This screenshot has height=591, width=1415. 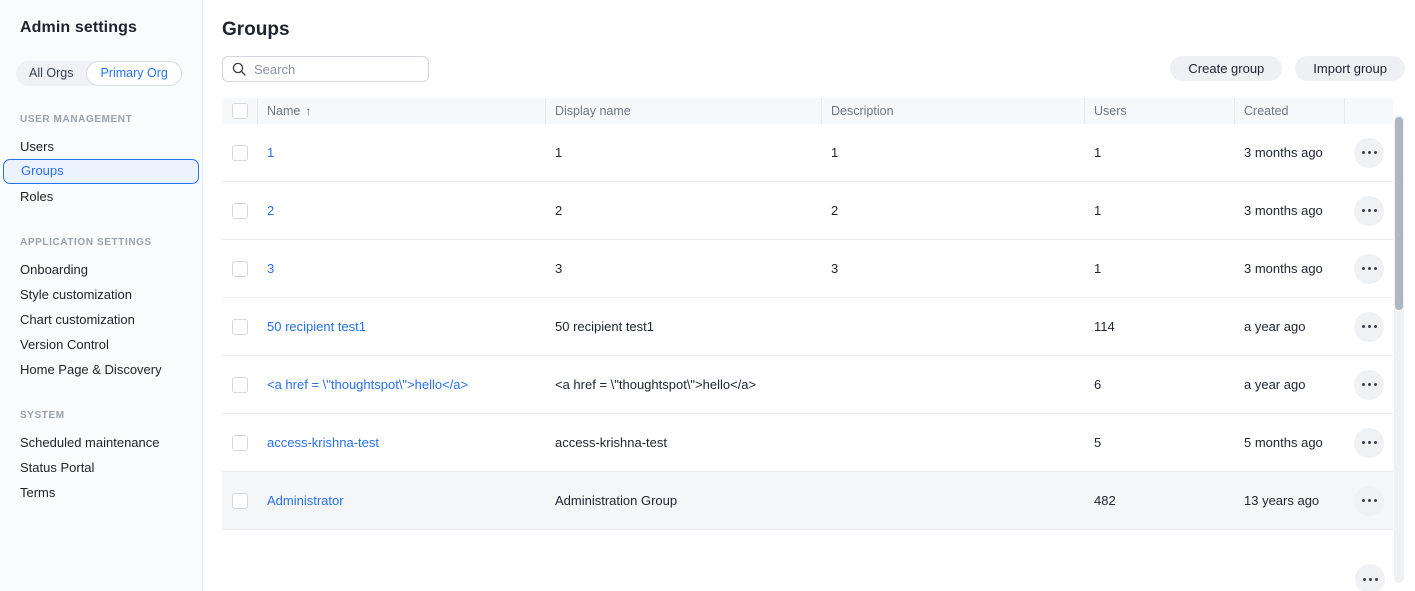 I want to click on group-users-count: 5, so click(x=1098, y=442).